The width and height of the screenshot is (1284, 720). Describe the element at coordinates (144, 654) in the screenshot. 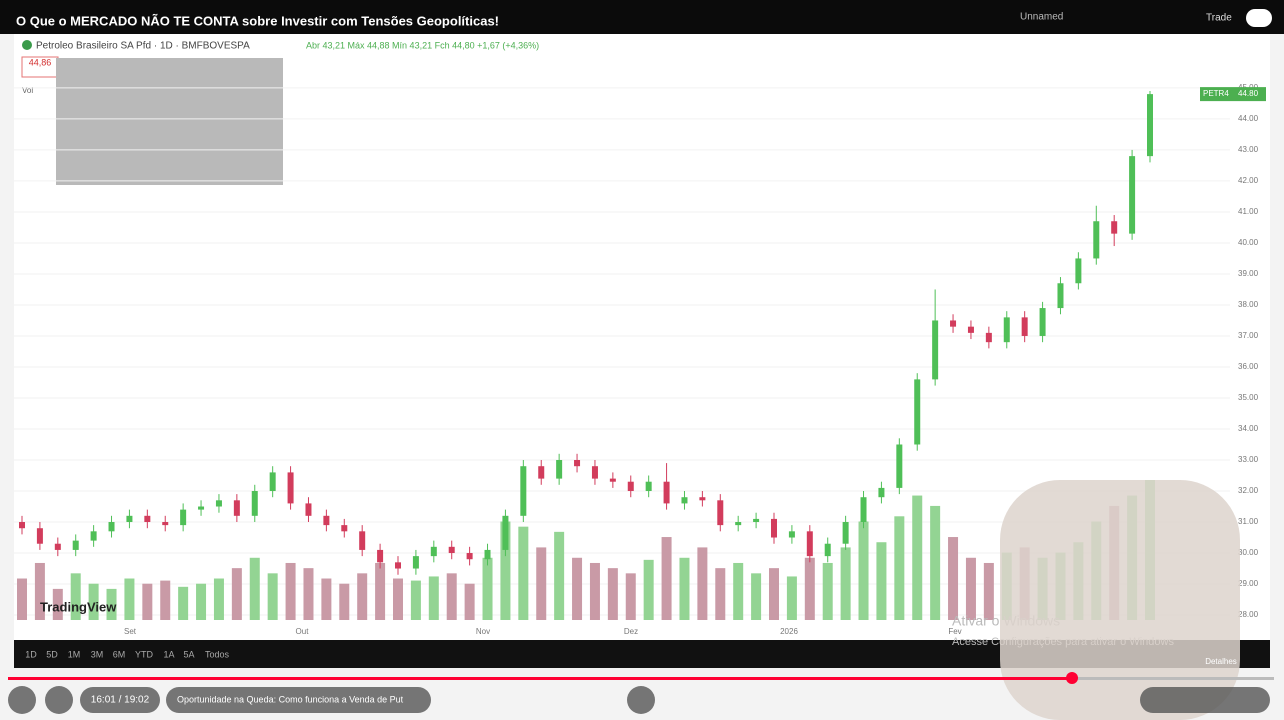

I see `timeframe-button: YTD` at that location.